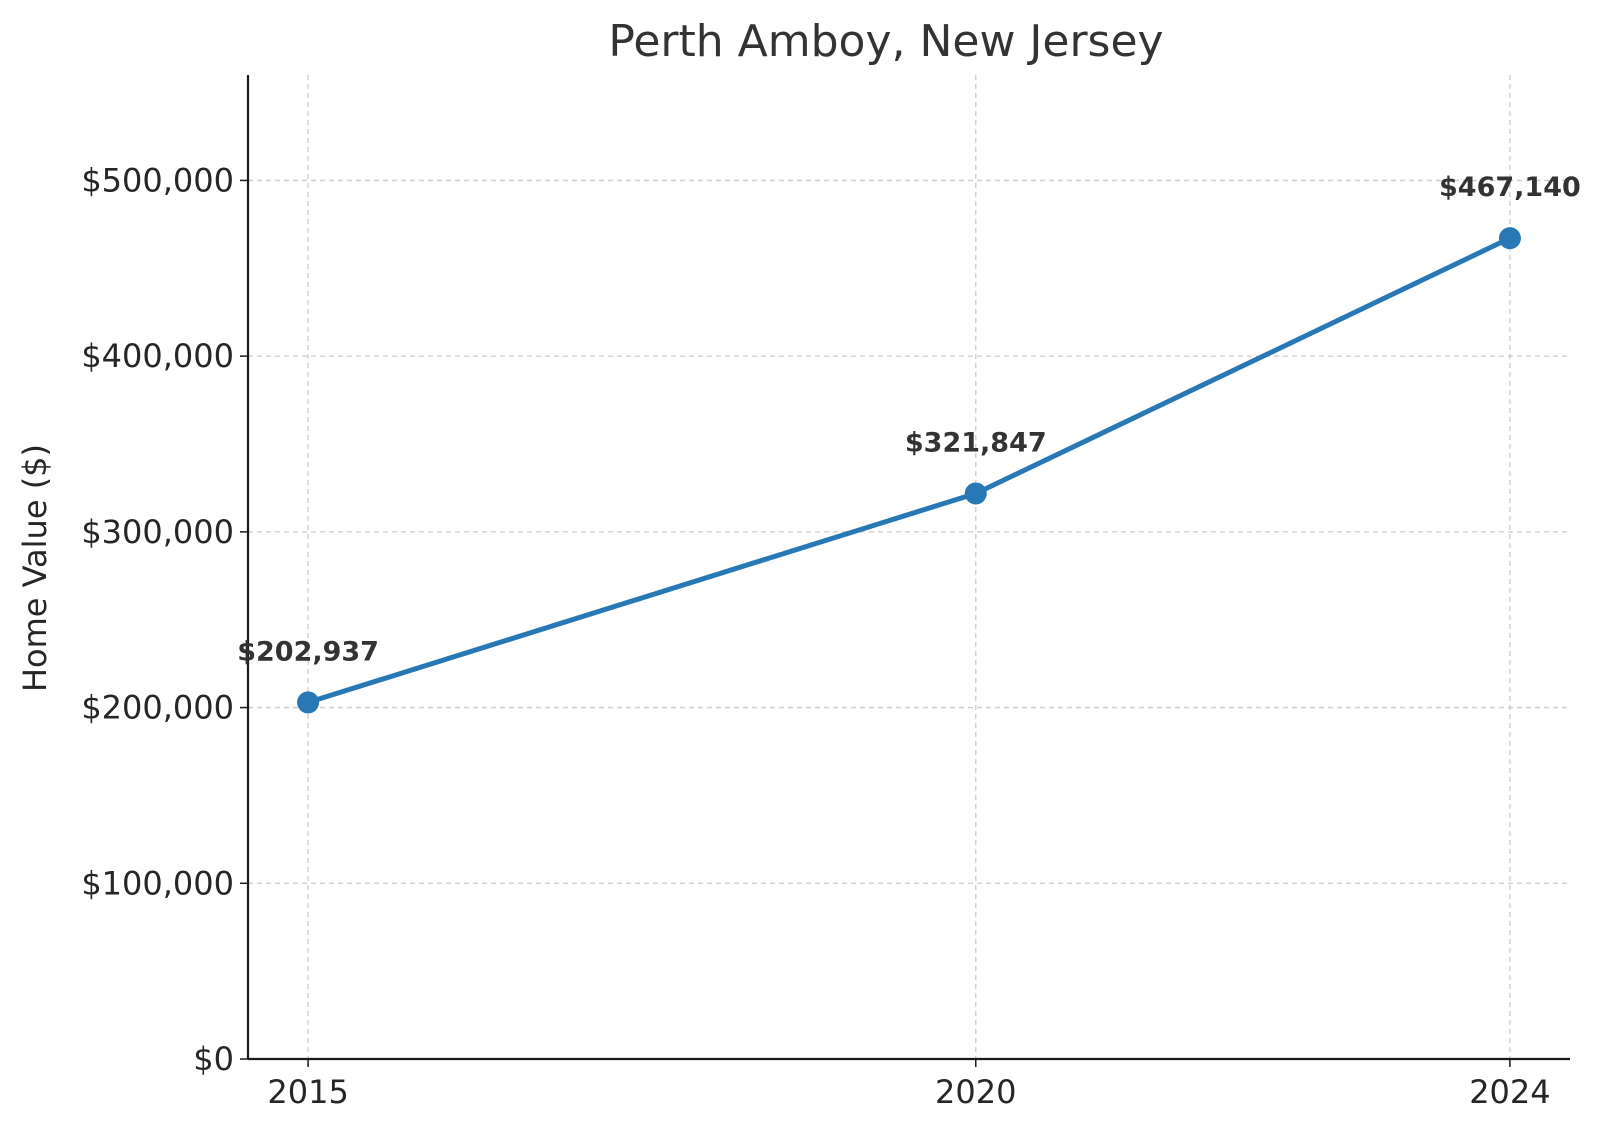 Image resolution: width=1600 pixels, height=1121 pixels. Describe the element at coordinates (976, 442) in the screenshot. I see `data-label: $321,847` at that location.